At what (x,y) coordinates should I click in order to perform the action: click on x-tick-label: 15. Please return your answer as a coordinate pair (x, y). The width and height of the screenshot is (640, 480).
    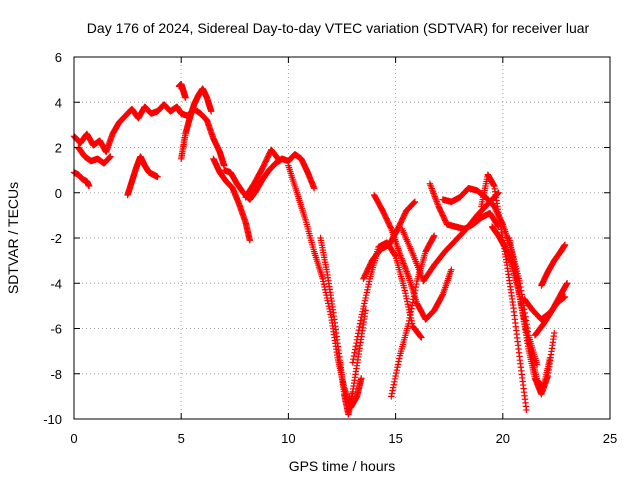
    Looking at the image, I should click on (395, 438).